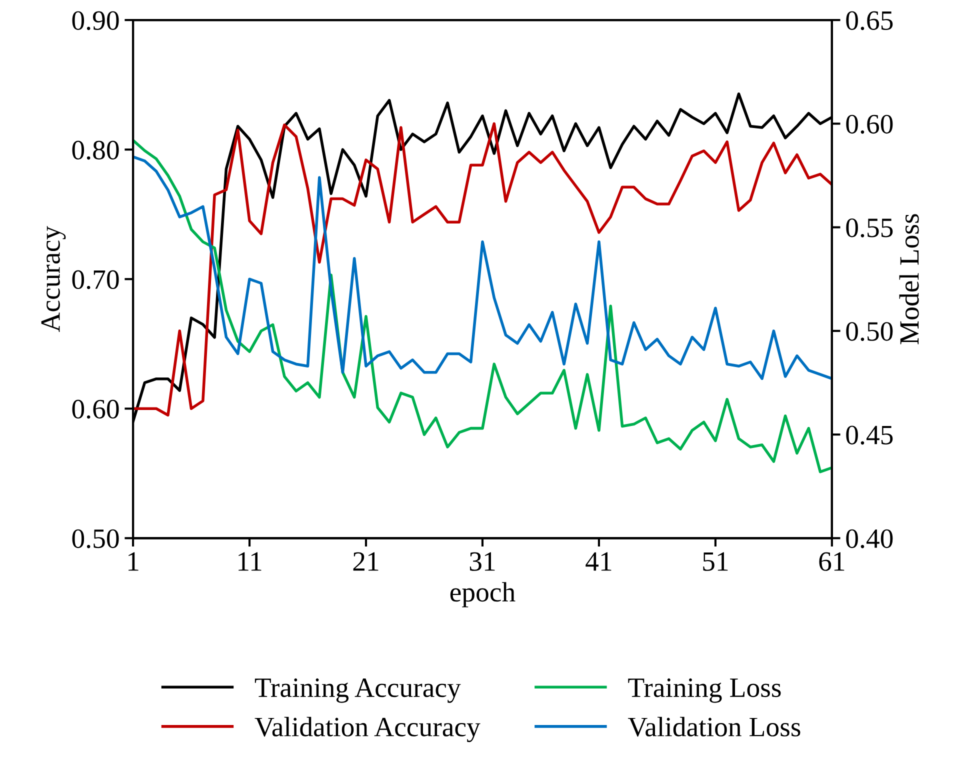  What do you see at coordinates (869, 331) in the screenshot?
I see `y2-tick-label: 0.50` at bounding box center [869, 331].